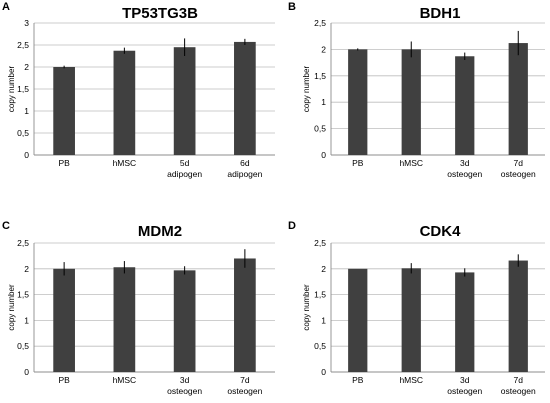  I want to click on chart-title: BDH1, so click(440, 13).